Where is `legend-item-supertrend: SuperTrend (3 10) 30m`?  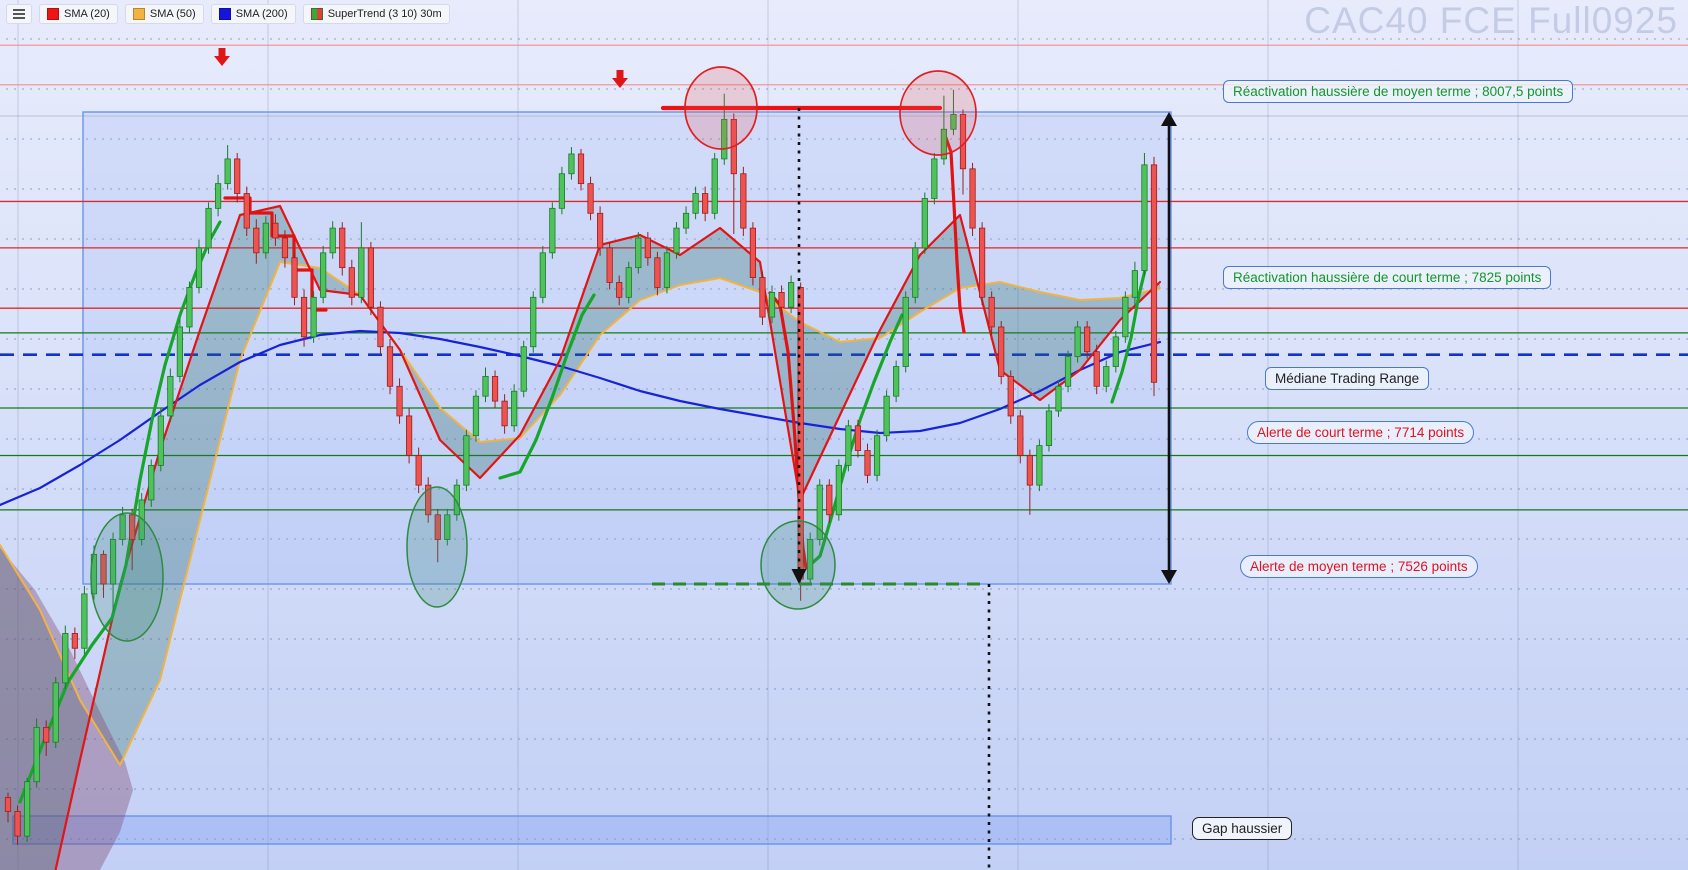 legend-item-supertrend: SuperTrend (3 10) 30m is located at coordinates (376, 14).